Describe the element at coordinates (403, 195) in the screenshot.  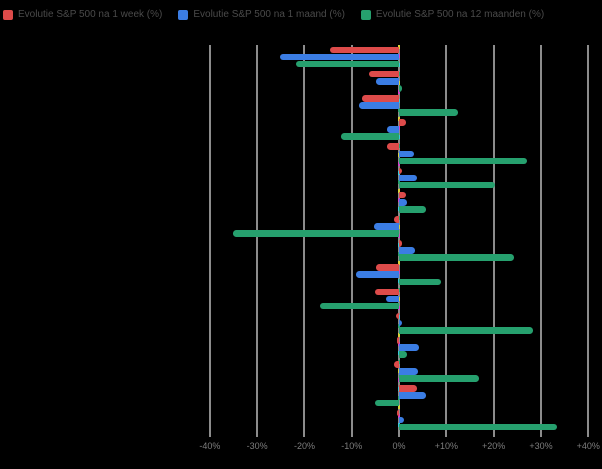
I see `bar-1week-row7` at that location.